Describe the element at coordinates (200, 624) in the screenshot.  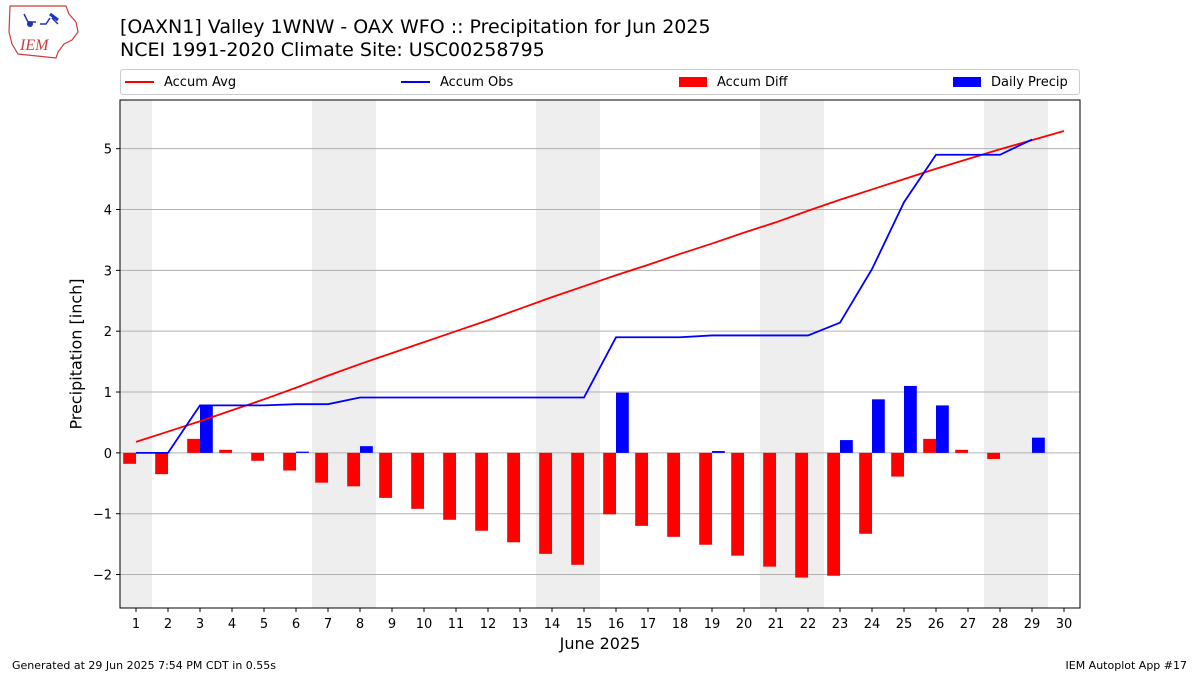
I see `x-tick-label-3: 3` at that location.